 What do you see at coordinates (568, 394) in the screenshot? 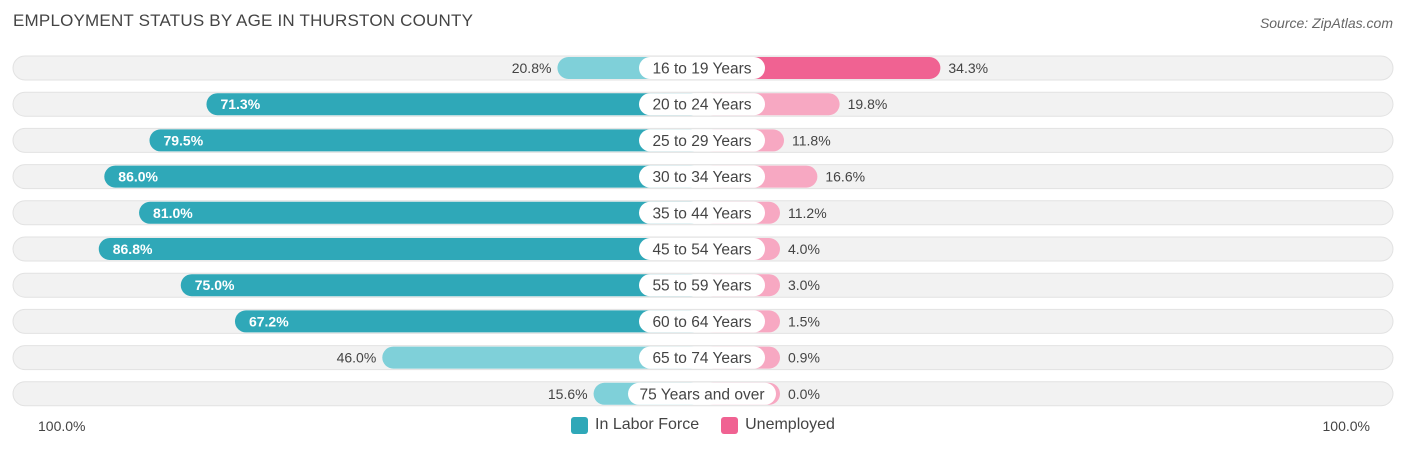
I see `labor-value-label: 15.6%` at bounding box center [568, 394].